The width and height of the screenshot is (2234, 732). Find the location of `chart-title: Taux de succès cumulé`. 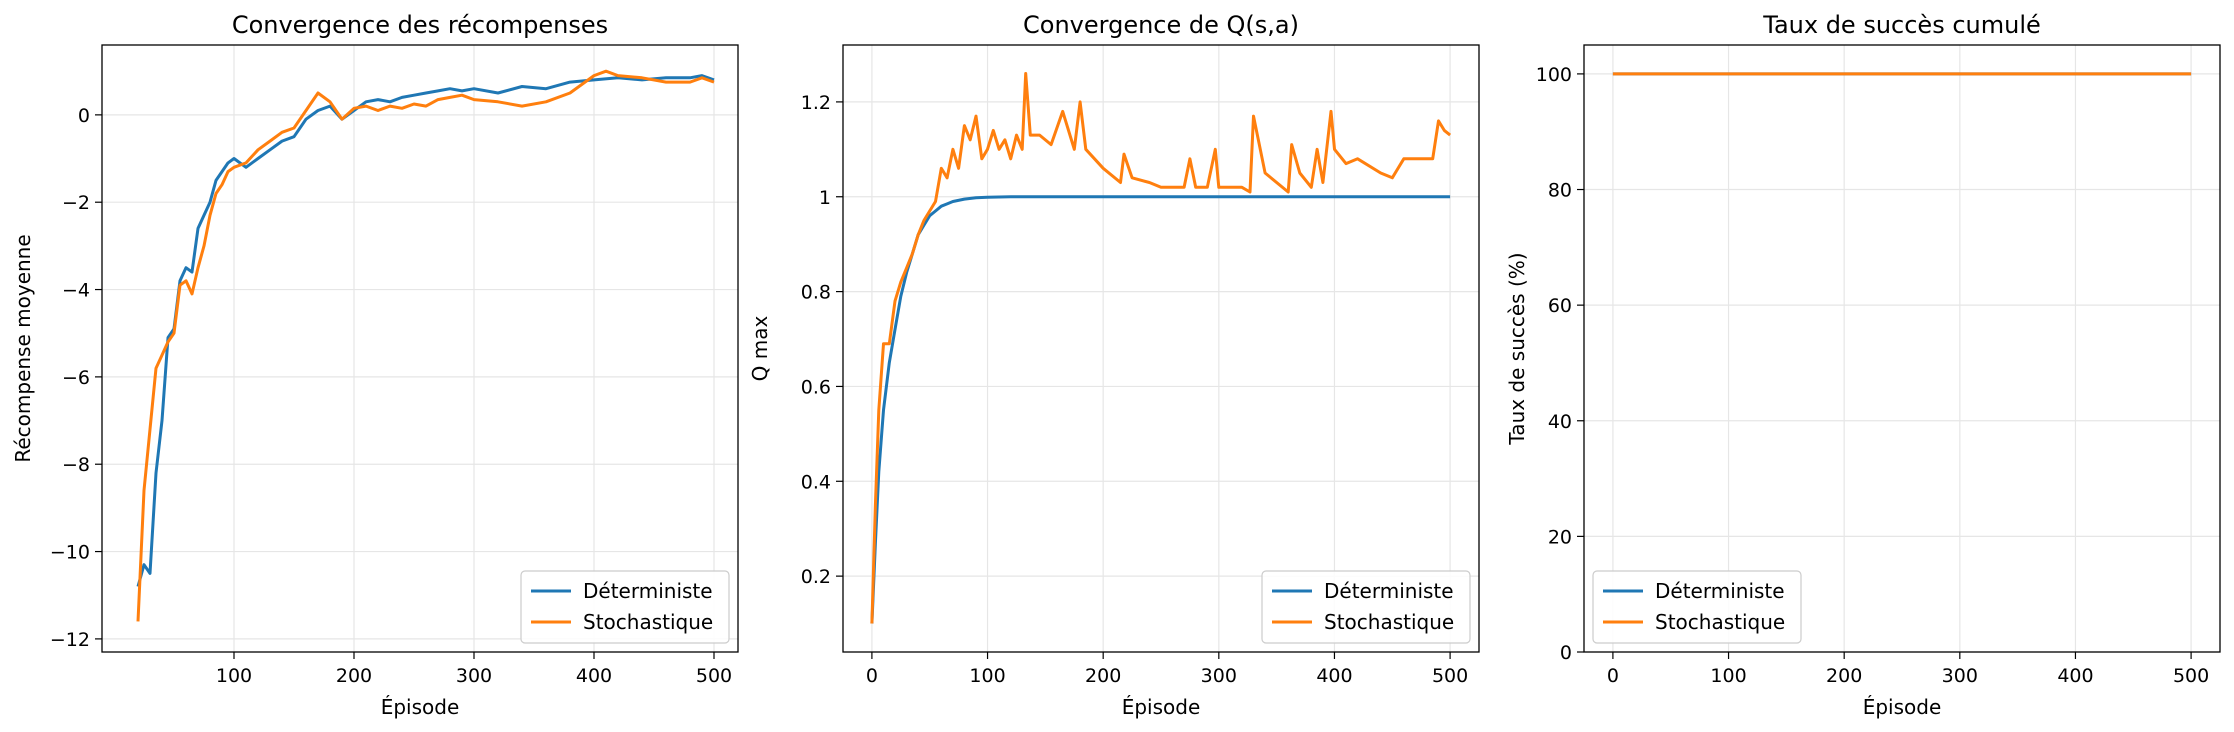

chart-title: Taux de succès cumulé is located at coordinates (1901, 25).